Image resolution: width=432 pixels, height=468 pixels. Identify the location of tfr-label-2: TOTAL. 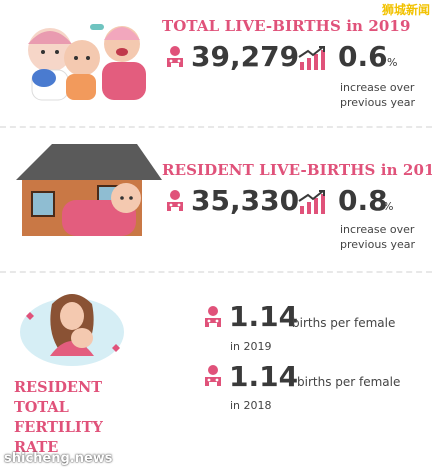
(41, 407).